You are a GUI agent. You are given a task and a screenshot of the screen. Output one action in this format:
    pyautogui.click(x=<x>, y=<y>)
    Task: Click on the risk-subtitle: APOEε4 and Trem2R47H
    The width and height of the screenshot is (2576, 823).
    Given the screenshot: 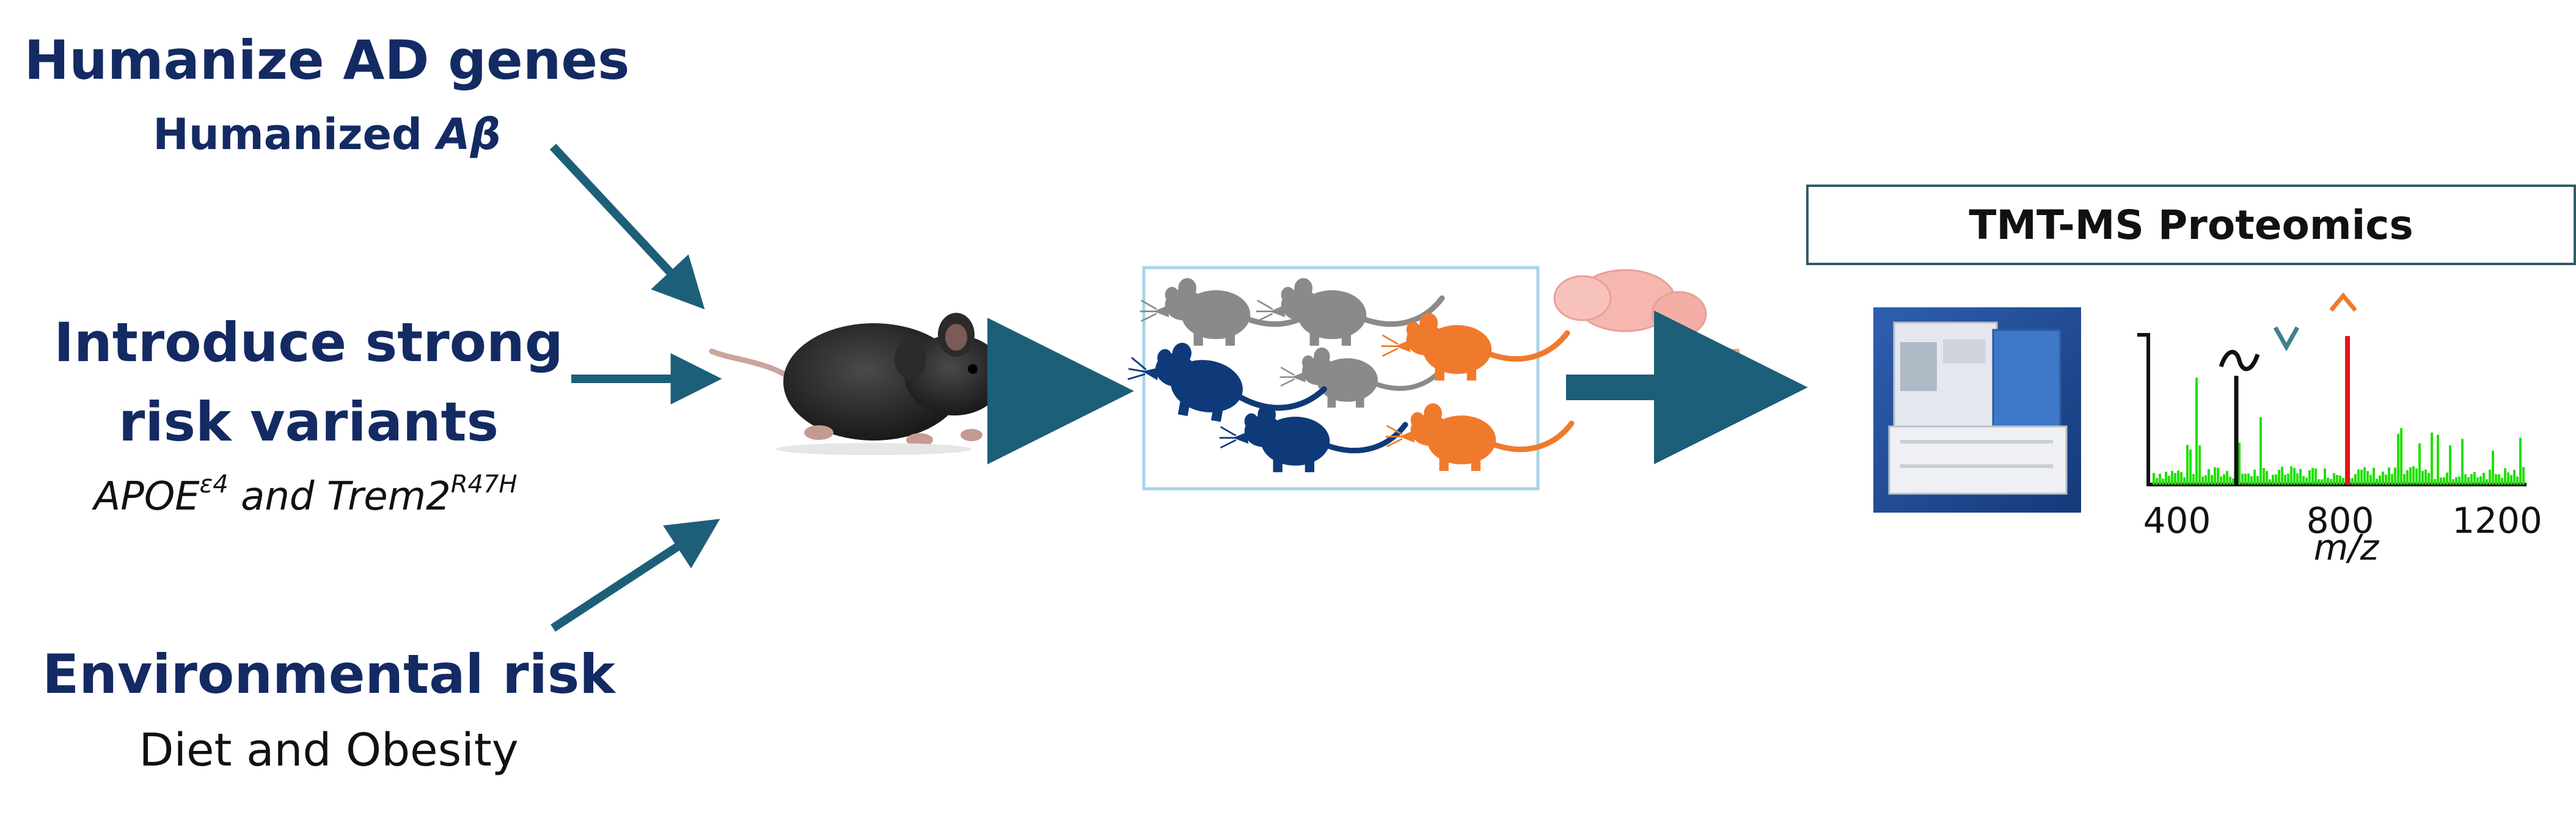 What is the action you would take?
    pyautogui.click(x=305, y=494)
    